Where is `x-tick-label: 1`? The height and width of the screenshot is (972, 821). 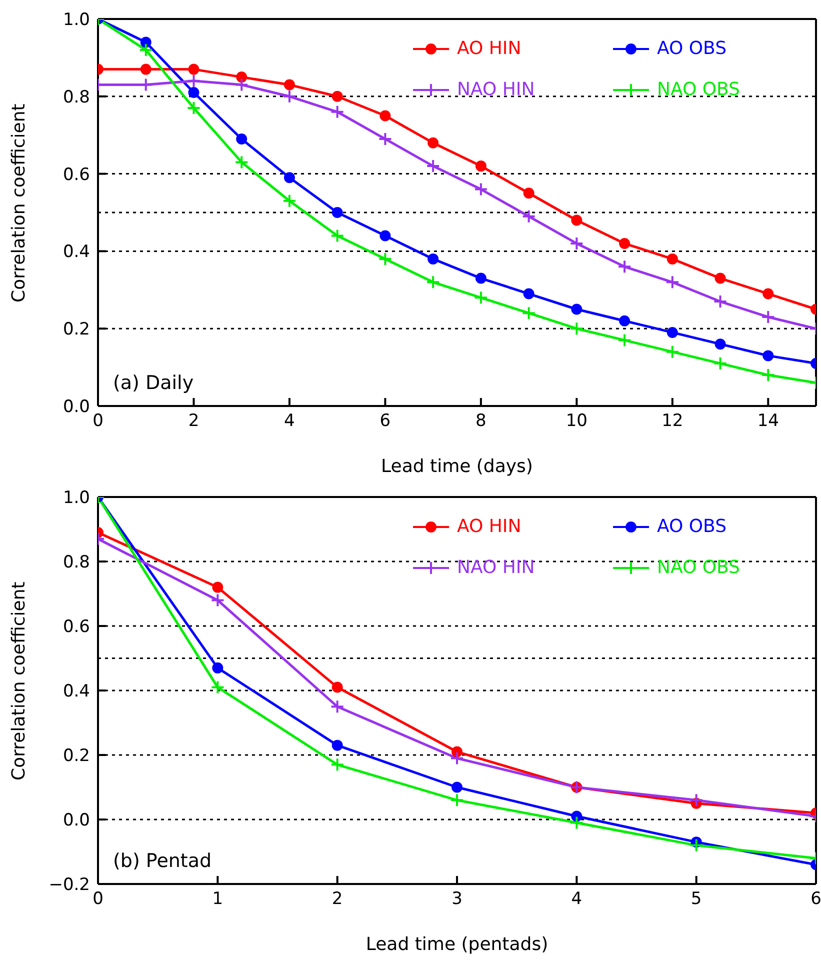
x-tick-label: 1 is located at coordinates (218, 899).